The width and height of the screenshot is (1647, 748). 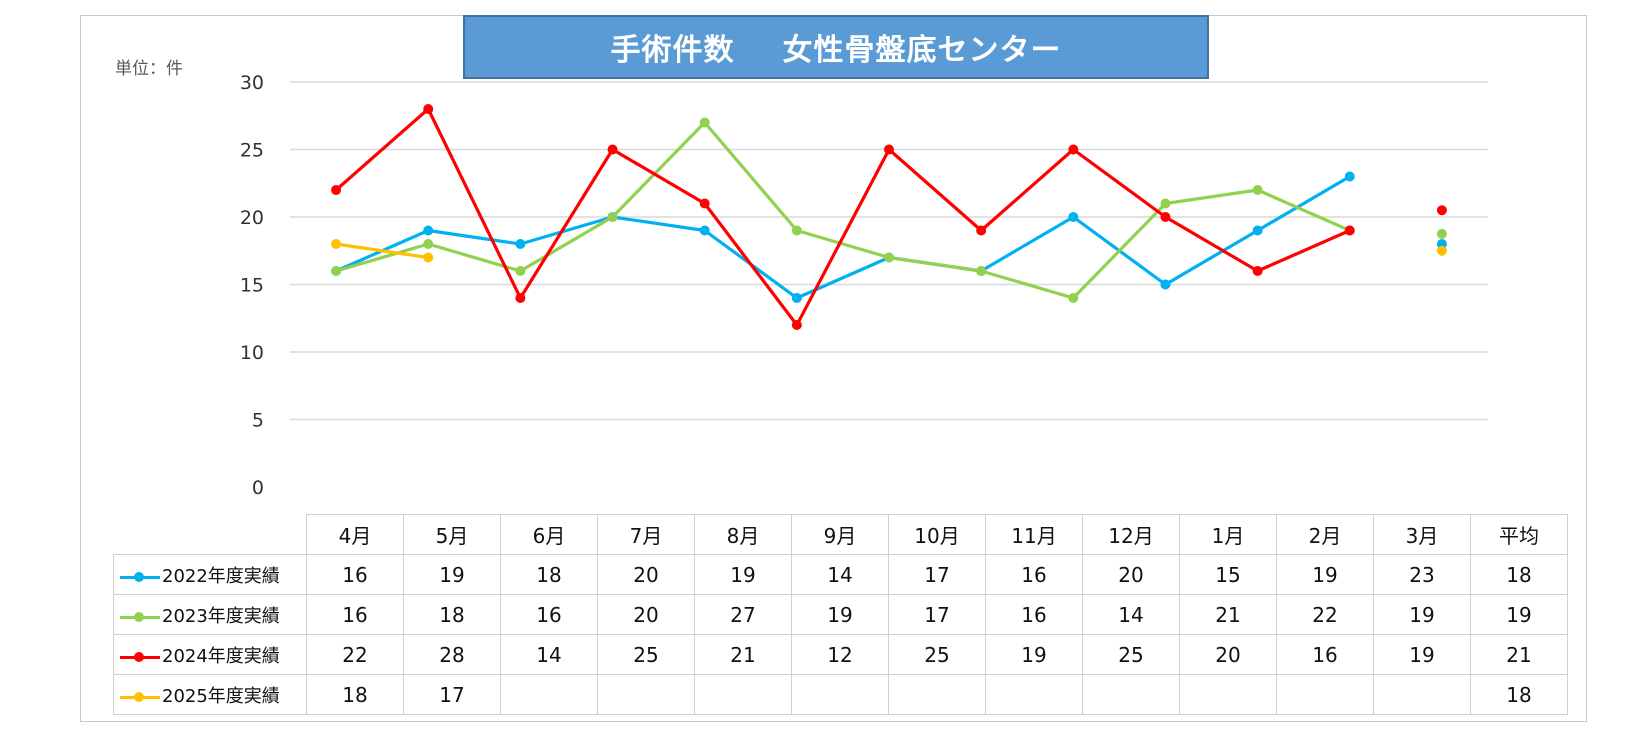 I want to click on chart-title: 手術件数 女性骨盤底センター, so click(x=836, y=47).